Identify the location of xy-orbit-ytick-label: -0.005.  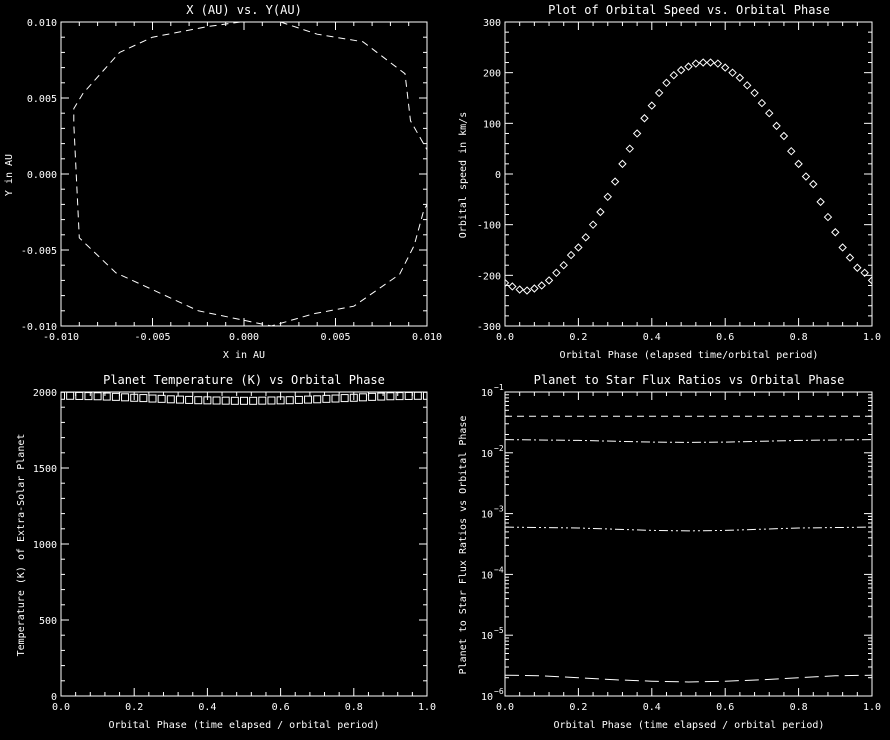
(39, 251).